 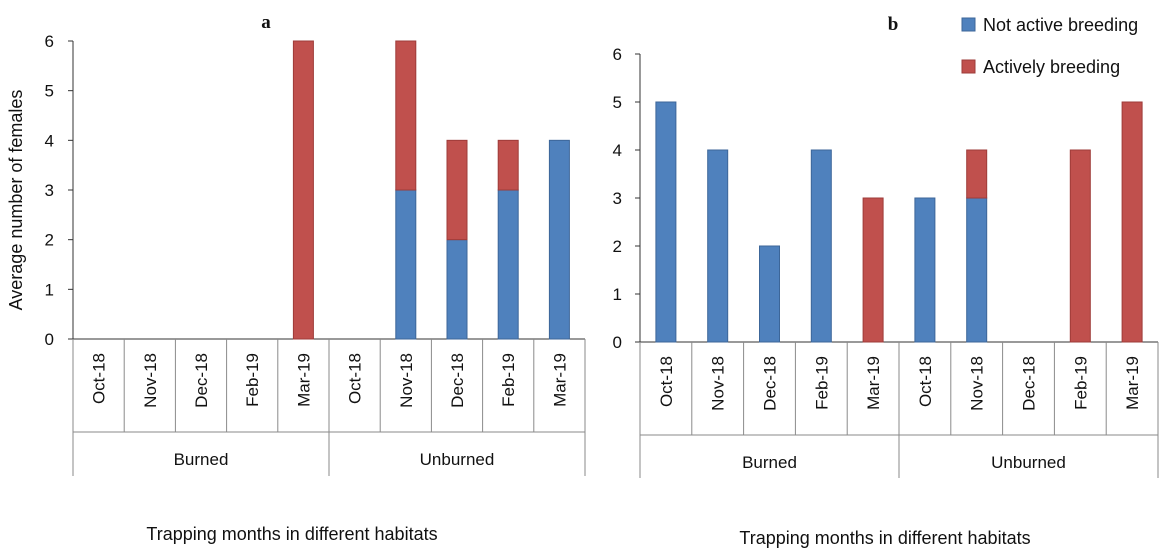 What do you see at coordinates (968, 66) in the screenshot?
I see `legend-swatch-actively-breeding` at bounding box center [968, 66].